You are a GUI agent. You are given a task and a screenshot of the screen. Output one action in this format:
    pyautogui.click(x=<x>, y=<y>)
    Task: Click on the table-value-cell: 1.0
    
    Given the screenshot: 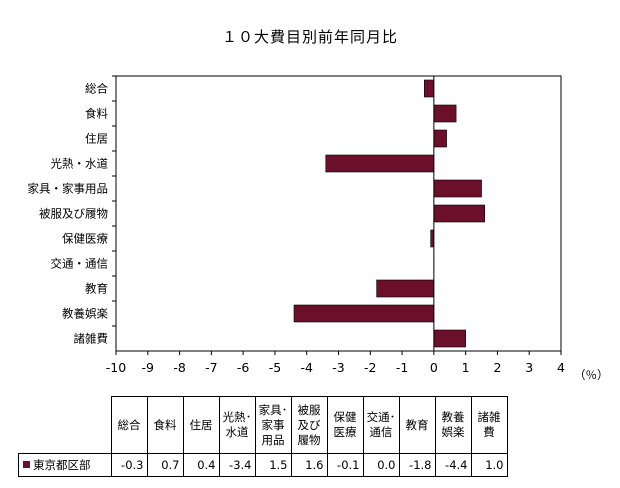 What is the action you would take?
    pyautogui.click(x=489, y=465)
    